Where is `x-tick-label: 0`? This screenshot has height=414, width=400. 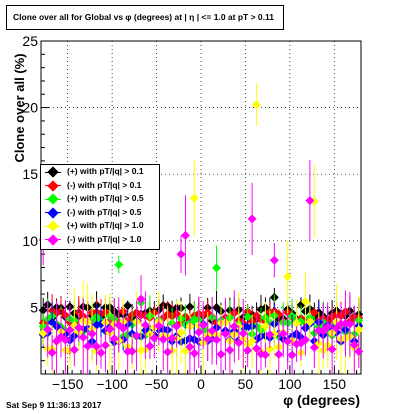
x-tick-label: 0 is located at coordinates (201, 384).